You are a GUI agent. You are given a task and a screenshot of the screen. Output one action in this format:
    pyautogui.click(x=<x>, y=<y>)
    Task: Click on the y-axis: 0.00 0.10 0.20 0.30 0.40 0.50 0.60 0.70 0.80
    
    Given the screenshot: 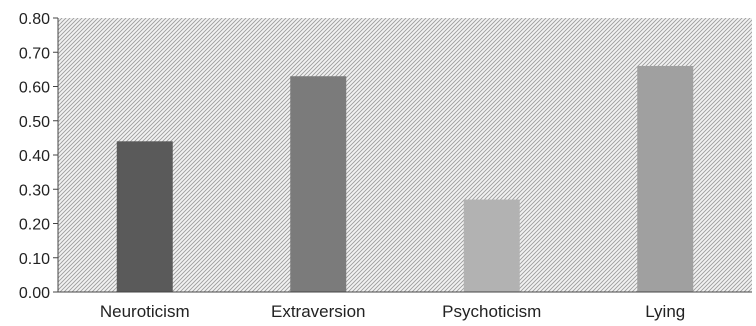 What is the action you would take?
    pyautogui.click(x=39, y=156)
    